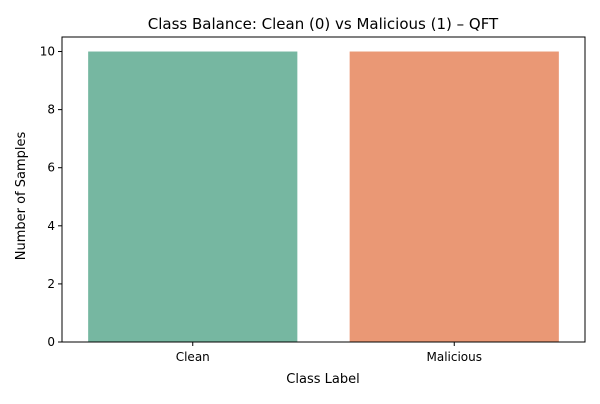  Describe the element at coordinates (51, 168) in the screenshot. I see `y-tick-label: 6` at that location.